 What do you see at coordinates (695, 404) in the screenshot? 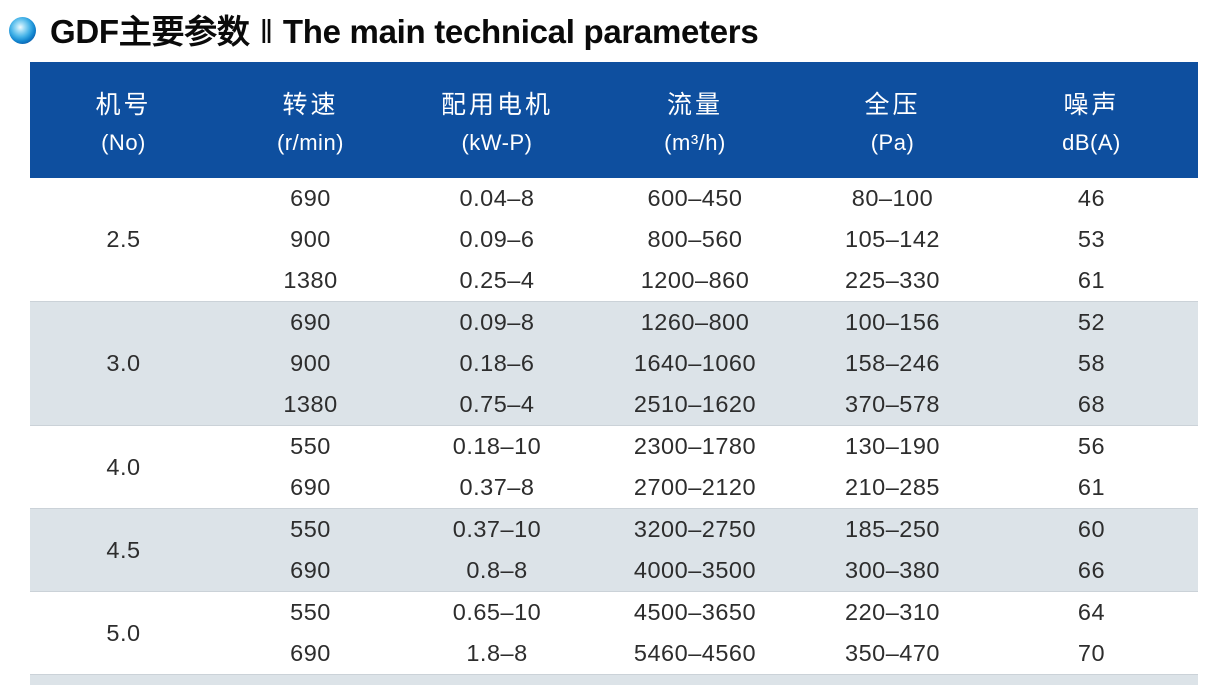
I see `cell-flow: 2510–1620` at bounding box center [695, 404].